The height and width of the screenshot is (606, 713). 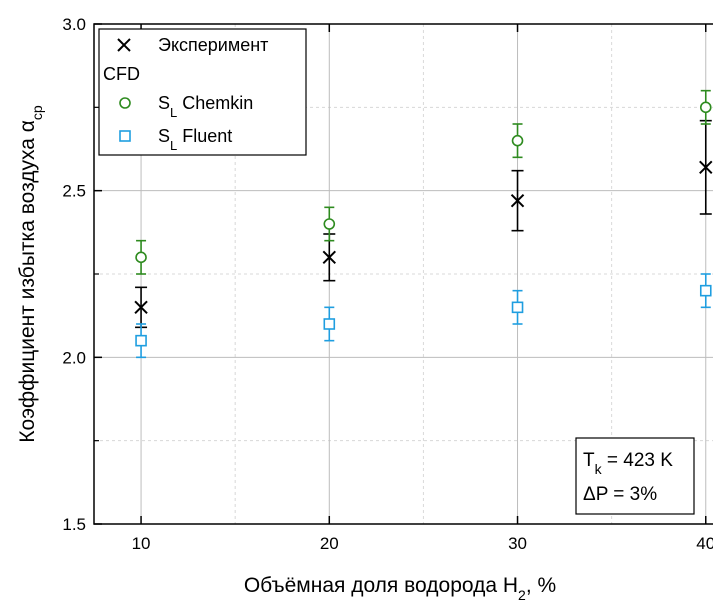 I want to click on legend-fluent-label: SL Fluent, so click(x=195, y=139).